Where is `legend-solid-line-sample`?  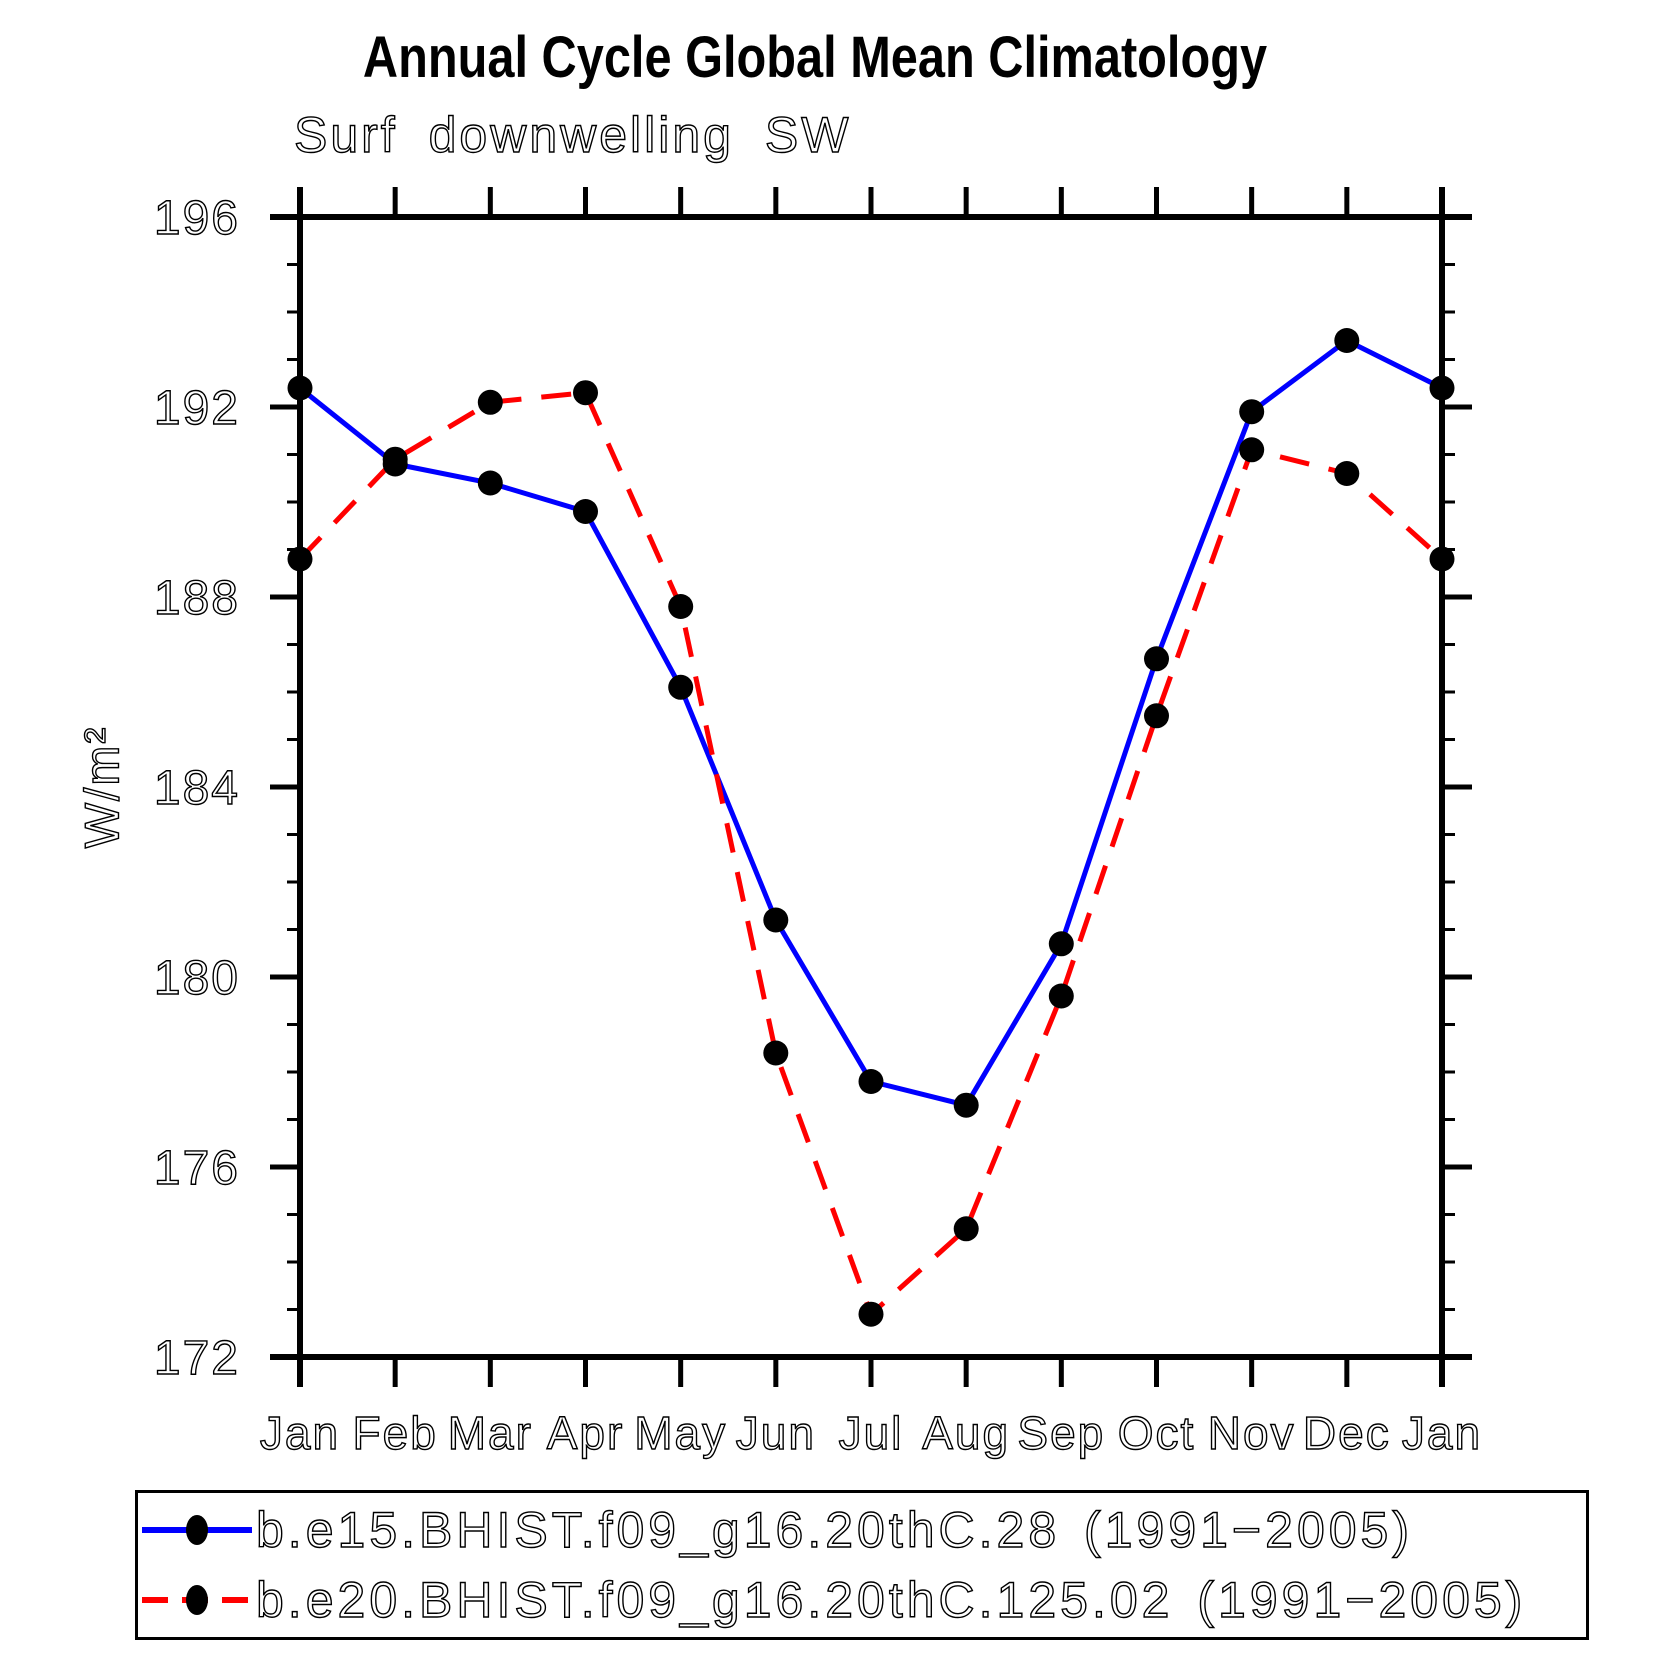
legend-solid-line-sample is located at coordinates (197, 1530).